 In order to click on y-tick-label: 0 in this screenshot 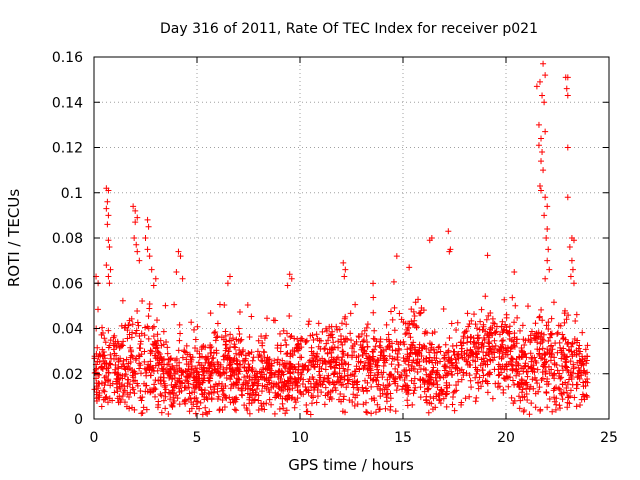, I will do `click(78, 420)`.